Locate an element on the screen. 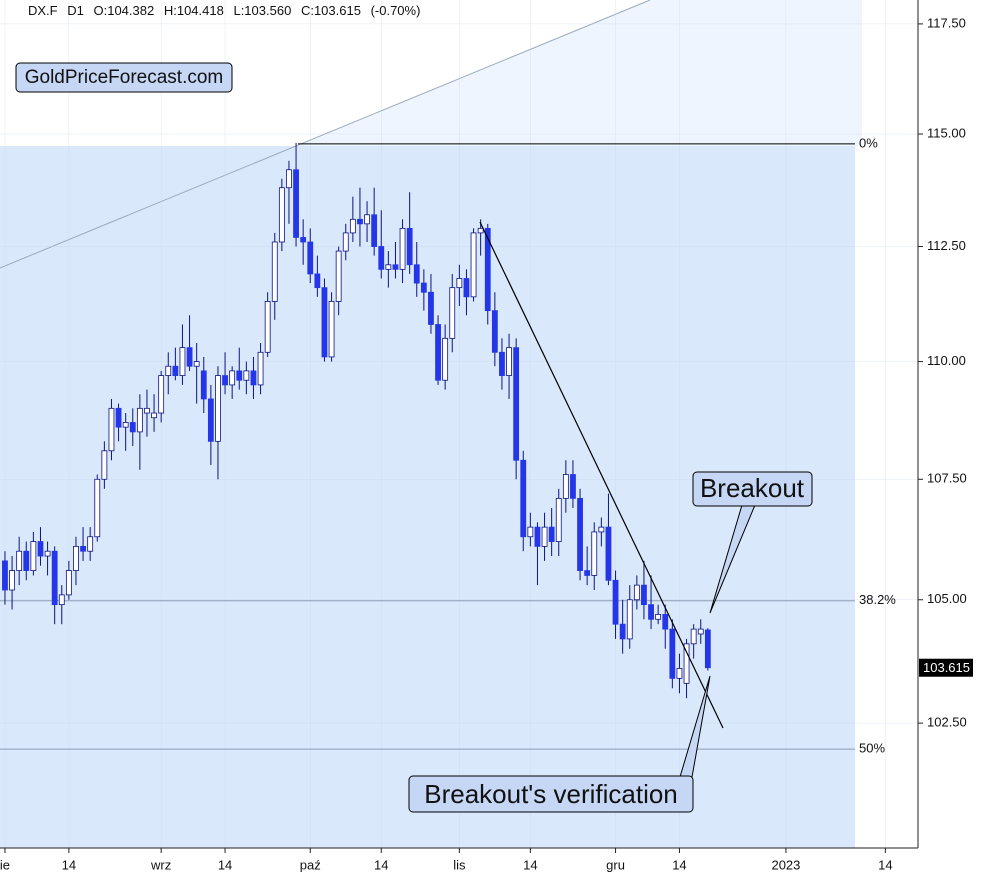 The width and height of the screenshot is (1002, 879). timeframe: D1 is located at coordinates (75, 10).